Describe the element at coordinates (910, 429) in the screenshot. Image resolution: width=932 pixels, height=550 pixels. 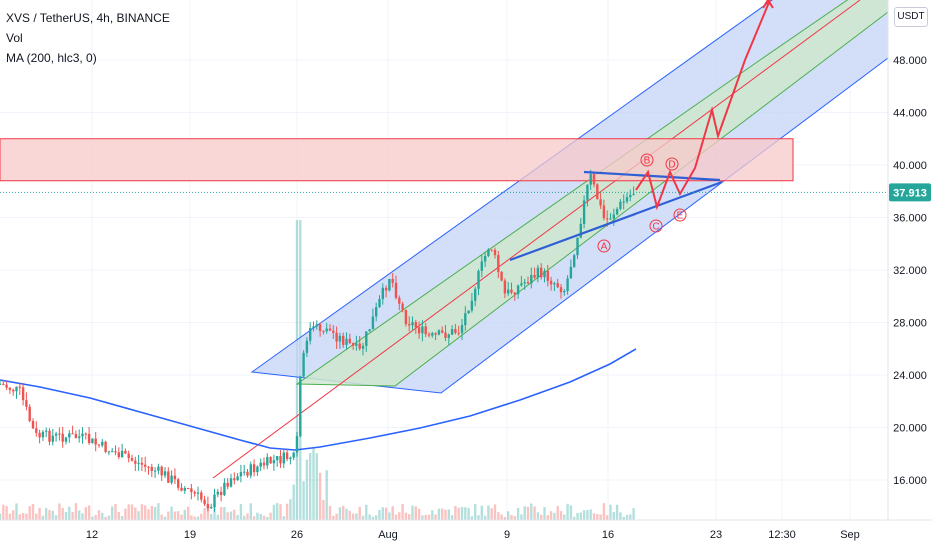
I see `price-tick-label: 20.000` at that location.